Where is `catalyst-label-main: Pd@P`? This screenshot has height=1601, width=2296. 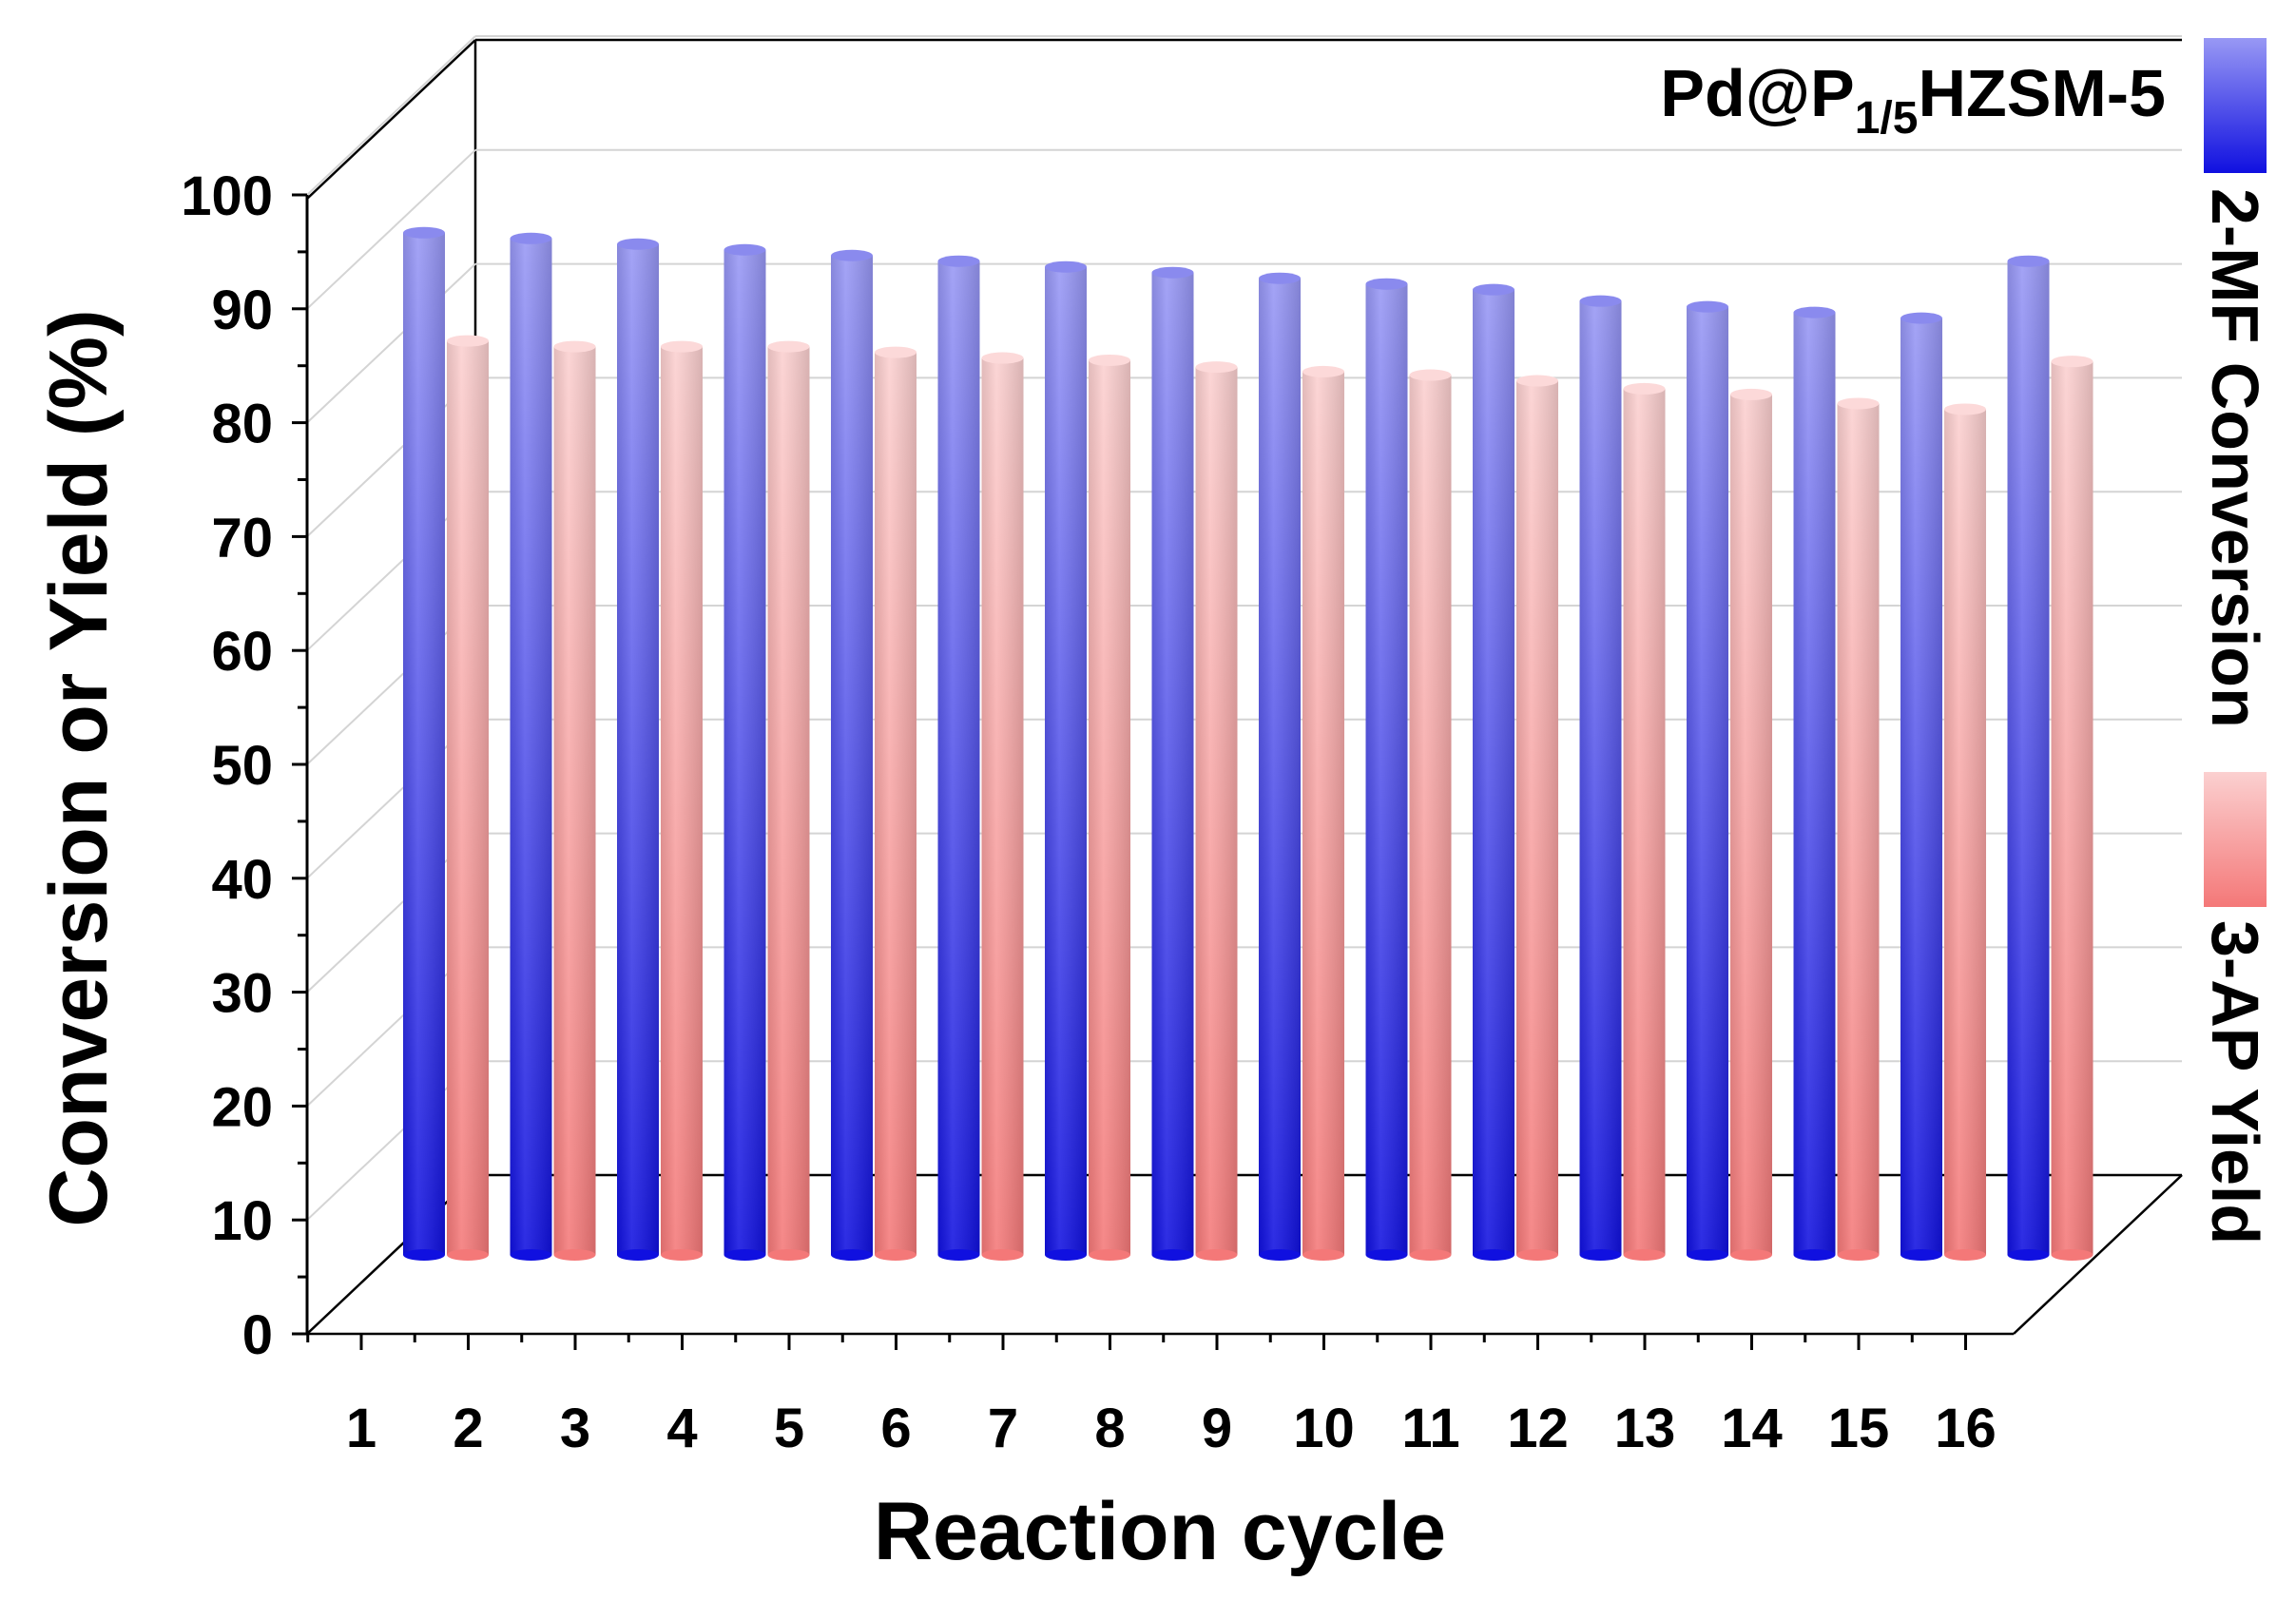
catalyst-label-main: Pd@P is located at coordinates (1757, 93).